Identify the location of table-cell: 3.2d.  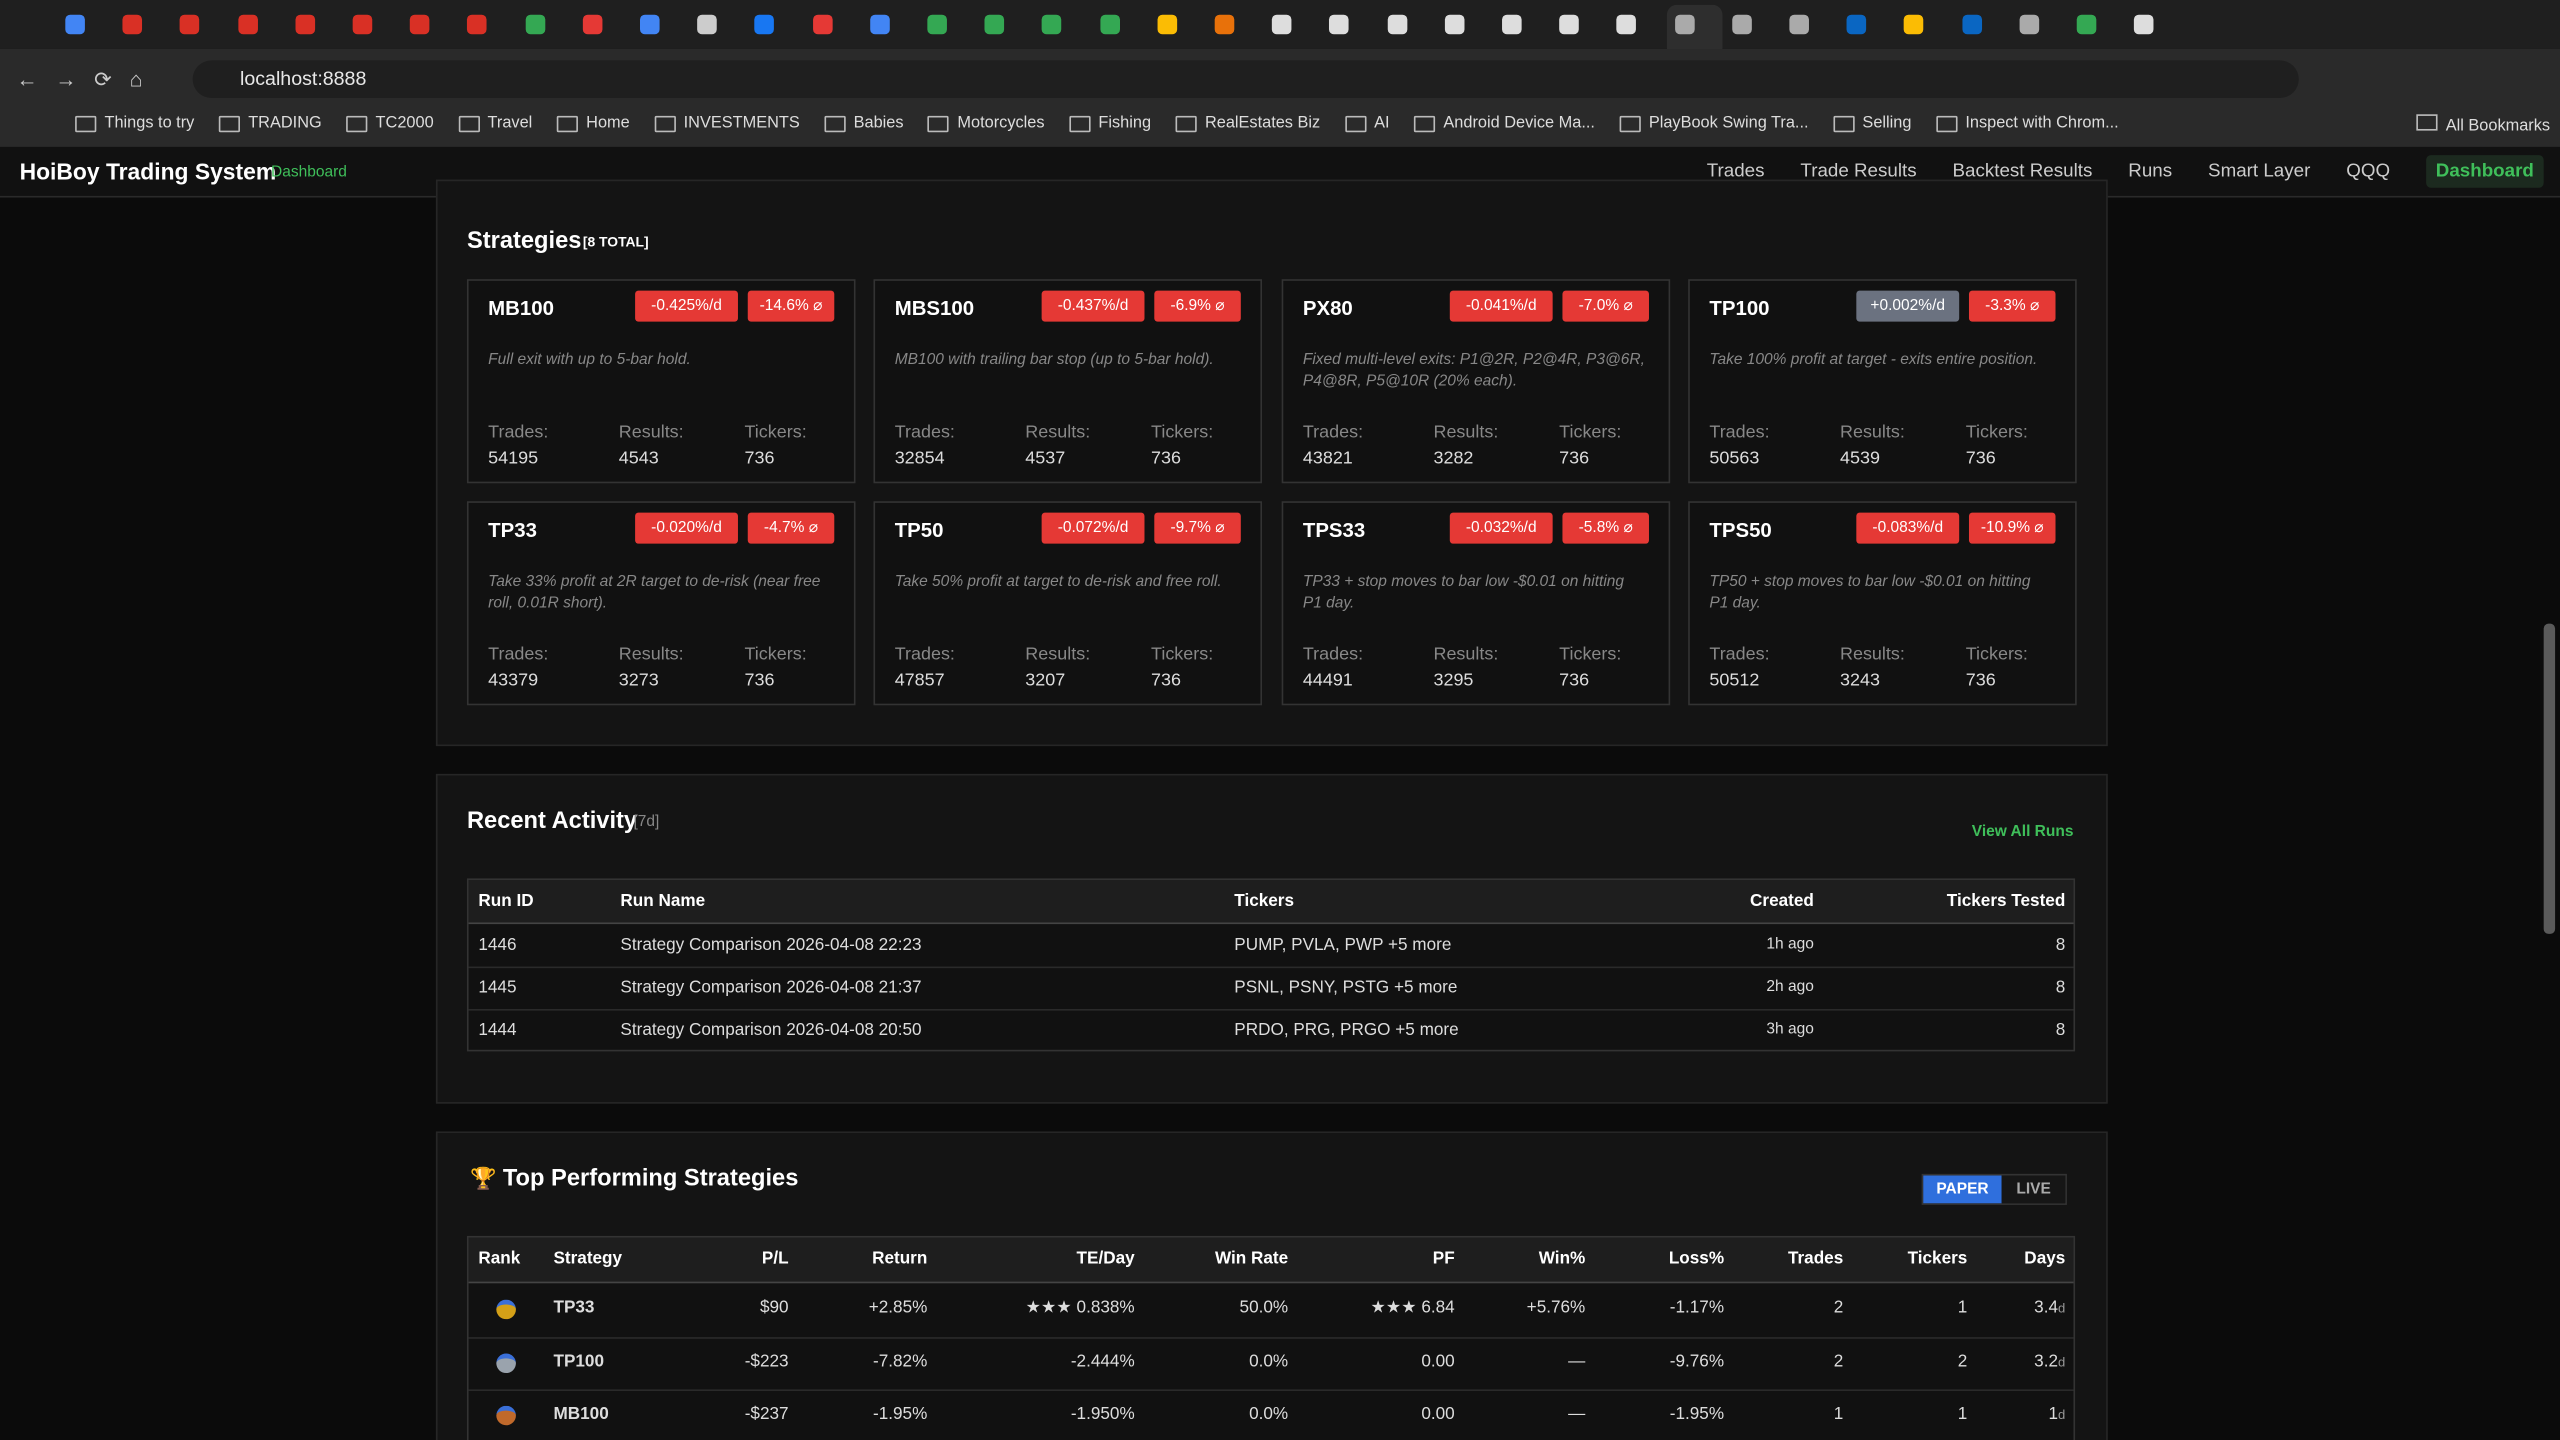
(2049, 1361).